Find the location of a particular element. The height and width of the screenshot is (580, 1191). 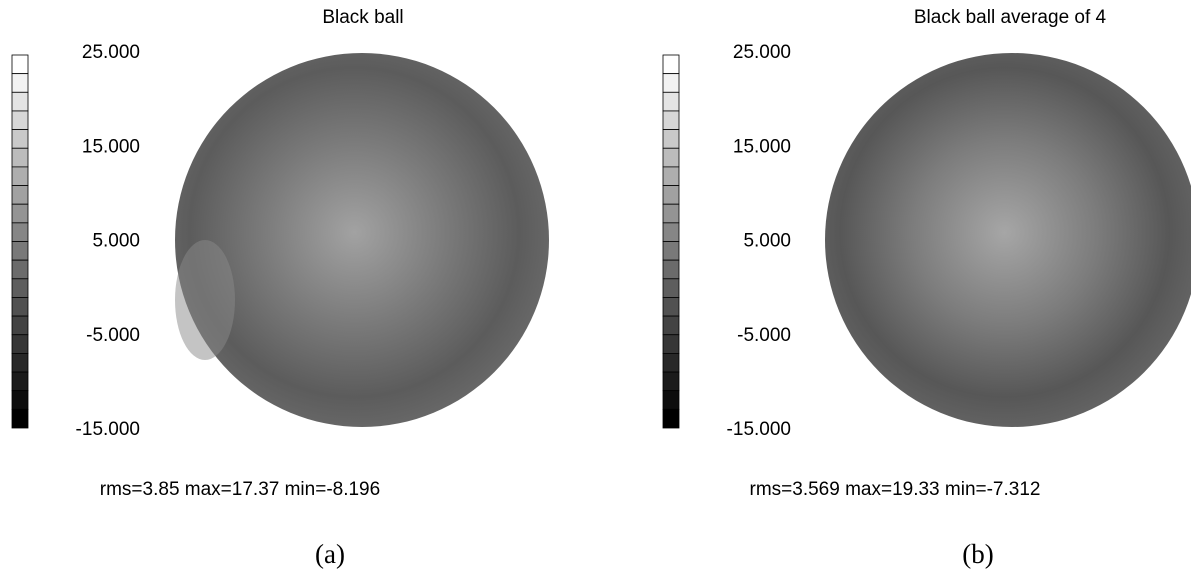

stats-text: rms=3.85 max=17.37 min=-8.196 is located at coordinates (240, 489).